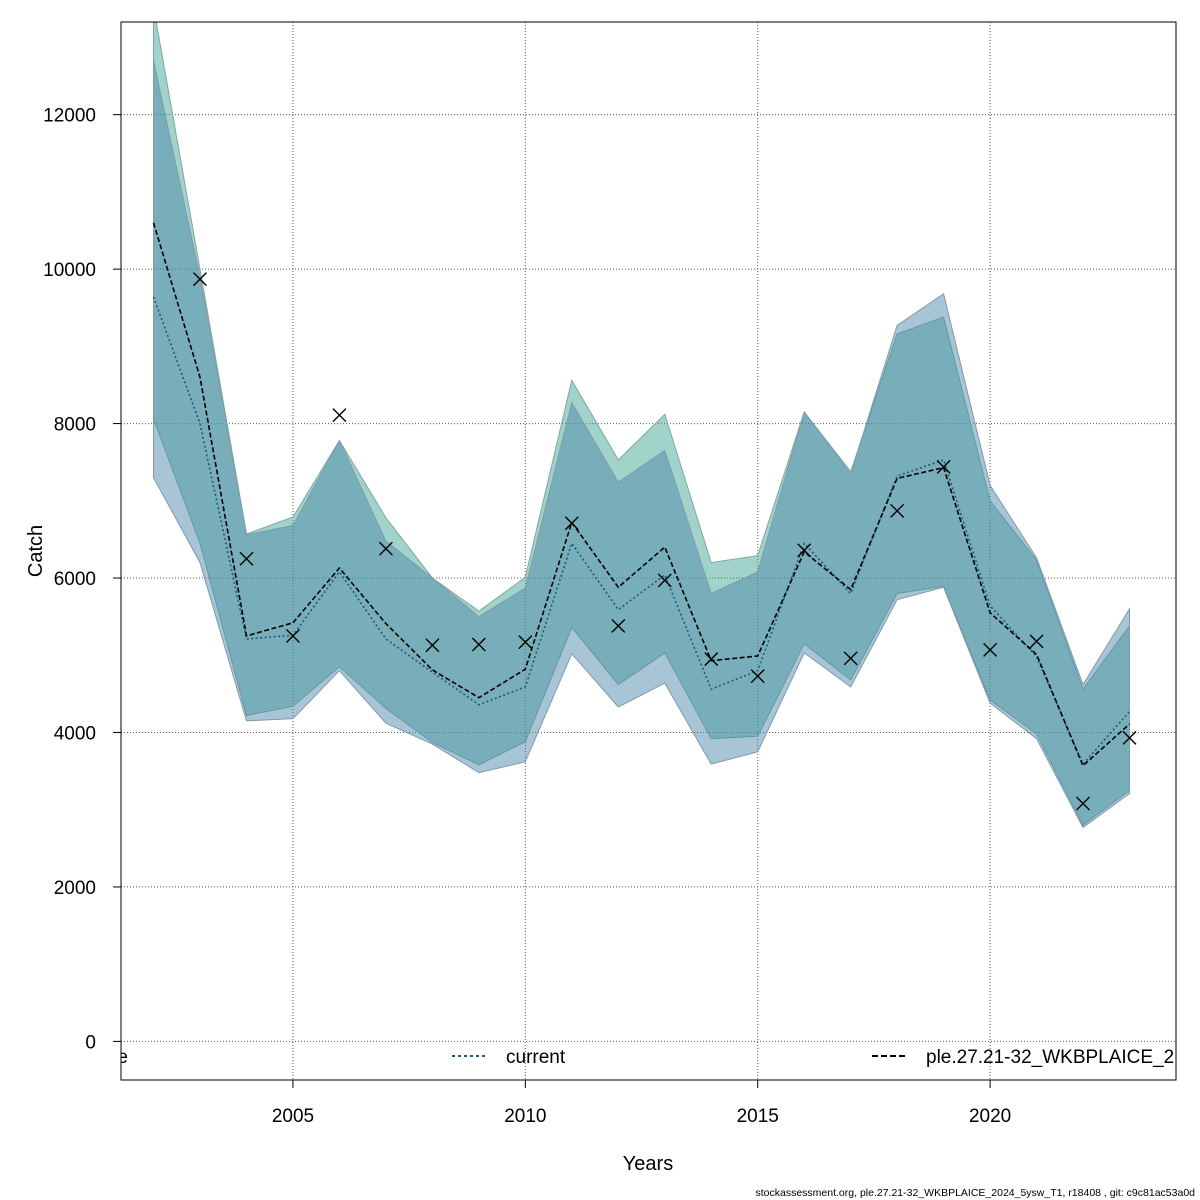  What do you see at coordinates (90, 1042) in the screenshot?
I see `y-tick-label: 0` at bounding box center [90, 1042].